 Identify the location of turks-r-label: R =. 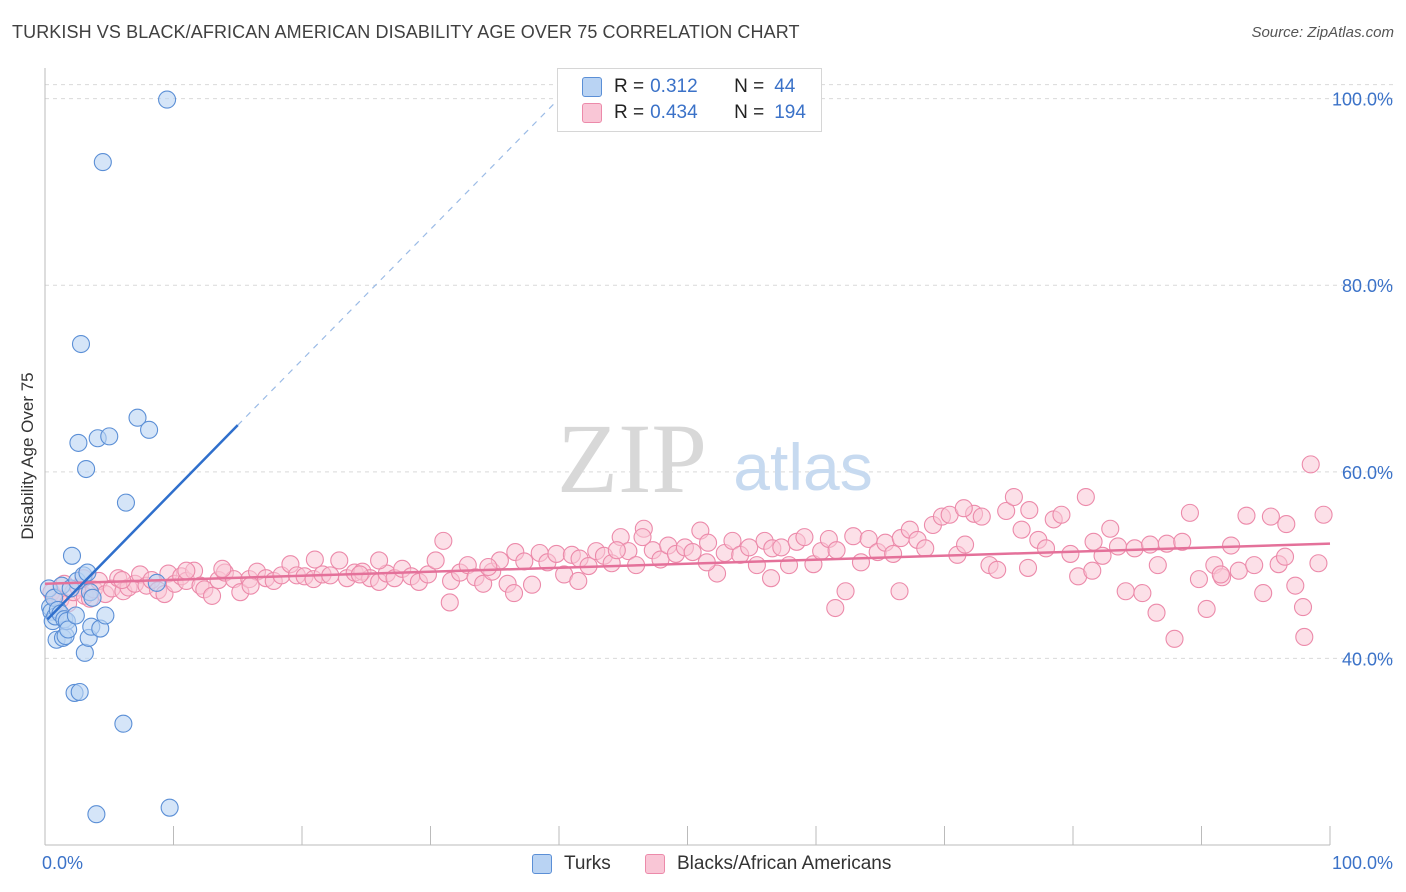
(629, 86).